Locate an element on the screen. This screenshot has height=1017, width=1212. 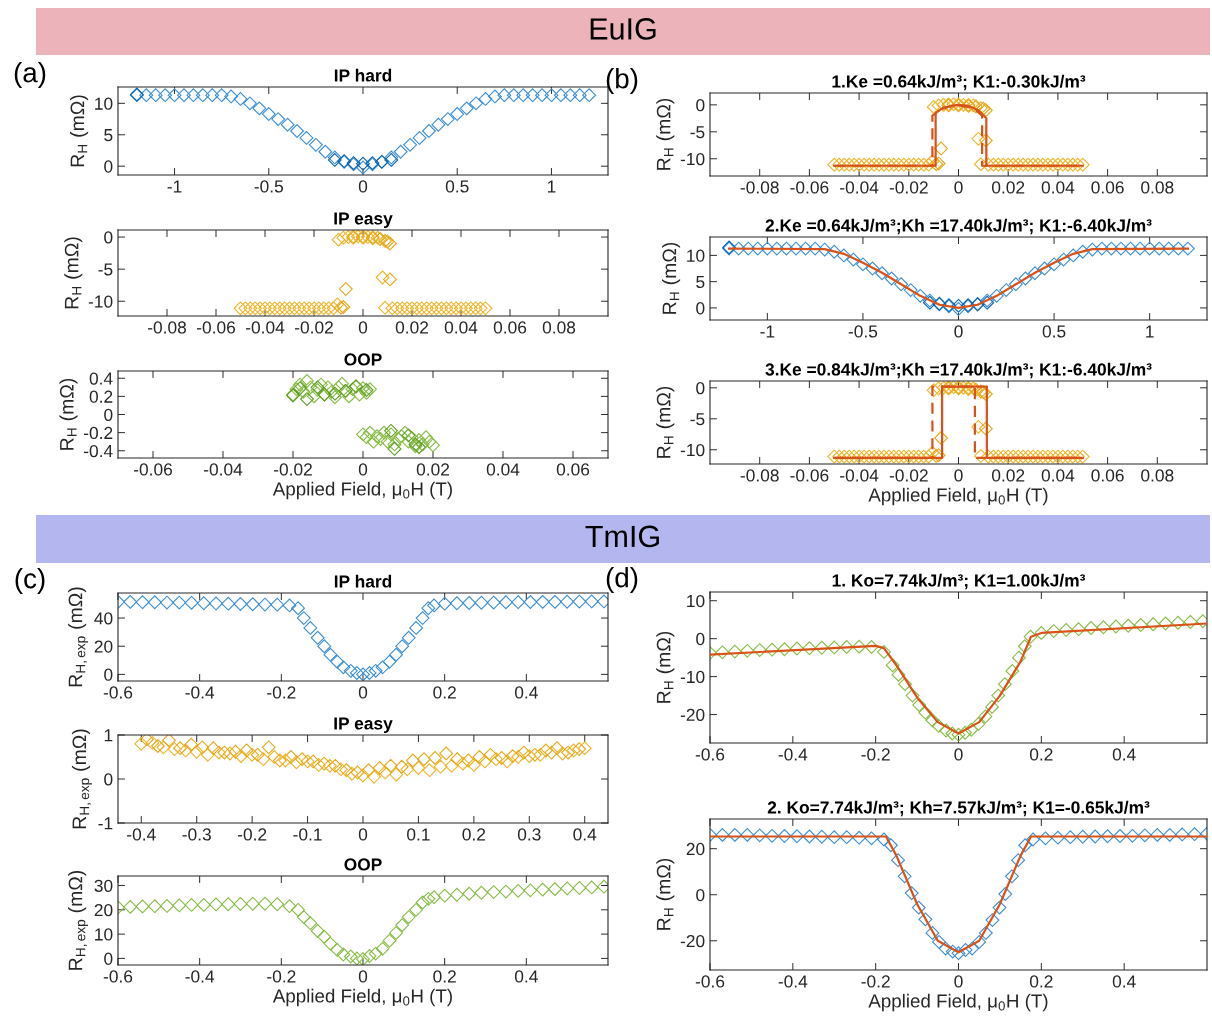
chart-title: 2. Ko=7.74kJ/m³; Kh=7.57kJ/m³; K1=-0.65kJ/m³ is located at coordinates (958, 808).